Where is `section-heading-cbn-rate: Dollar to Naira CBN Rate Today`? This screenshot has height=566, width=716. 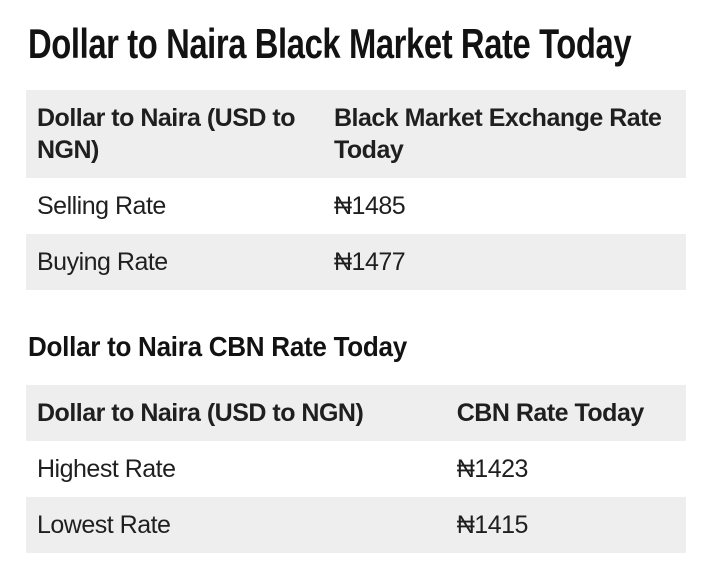
section-heading-cbn-rate: Dollar to Naira CBN Rate Today is located at coordinates (217, 346).